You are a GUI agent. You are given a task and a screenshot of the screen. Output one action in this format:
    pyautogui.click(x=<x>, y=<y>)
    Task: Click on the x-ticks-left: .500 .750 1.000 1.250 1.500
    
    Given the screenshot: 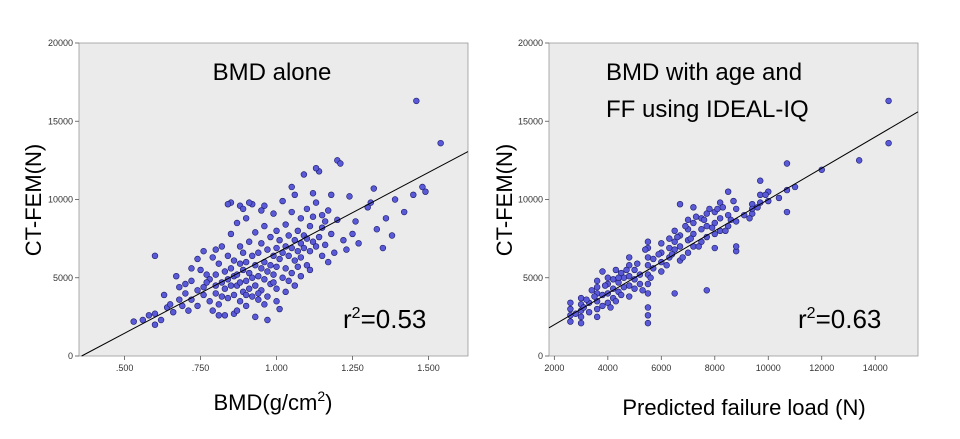 What is the action you would take?
    pyautogui.click(x=278, y=364)
    